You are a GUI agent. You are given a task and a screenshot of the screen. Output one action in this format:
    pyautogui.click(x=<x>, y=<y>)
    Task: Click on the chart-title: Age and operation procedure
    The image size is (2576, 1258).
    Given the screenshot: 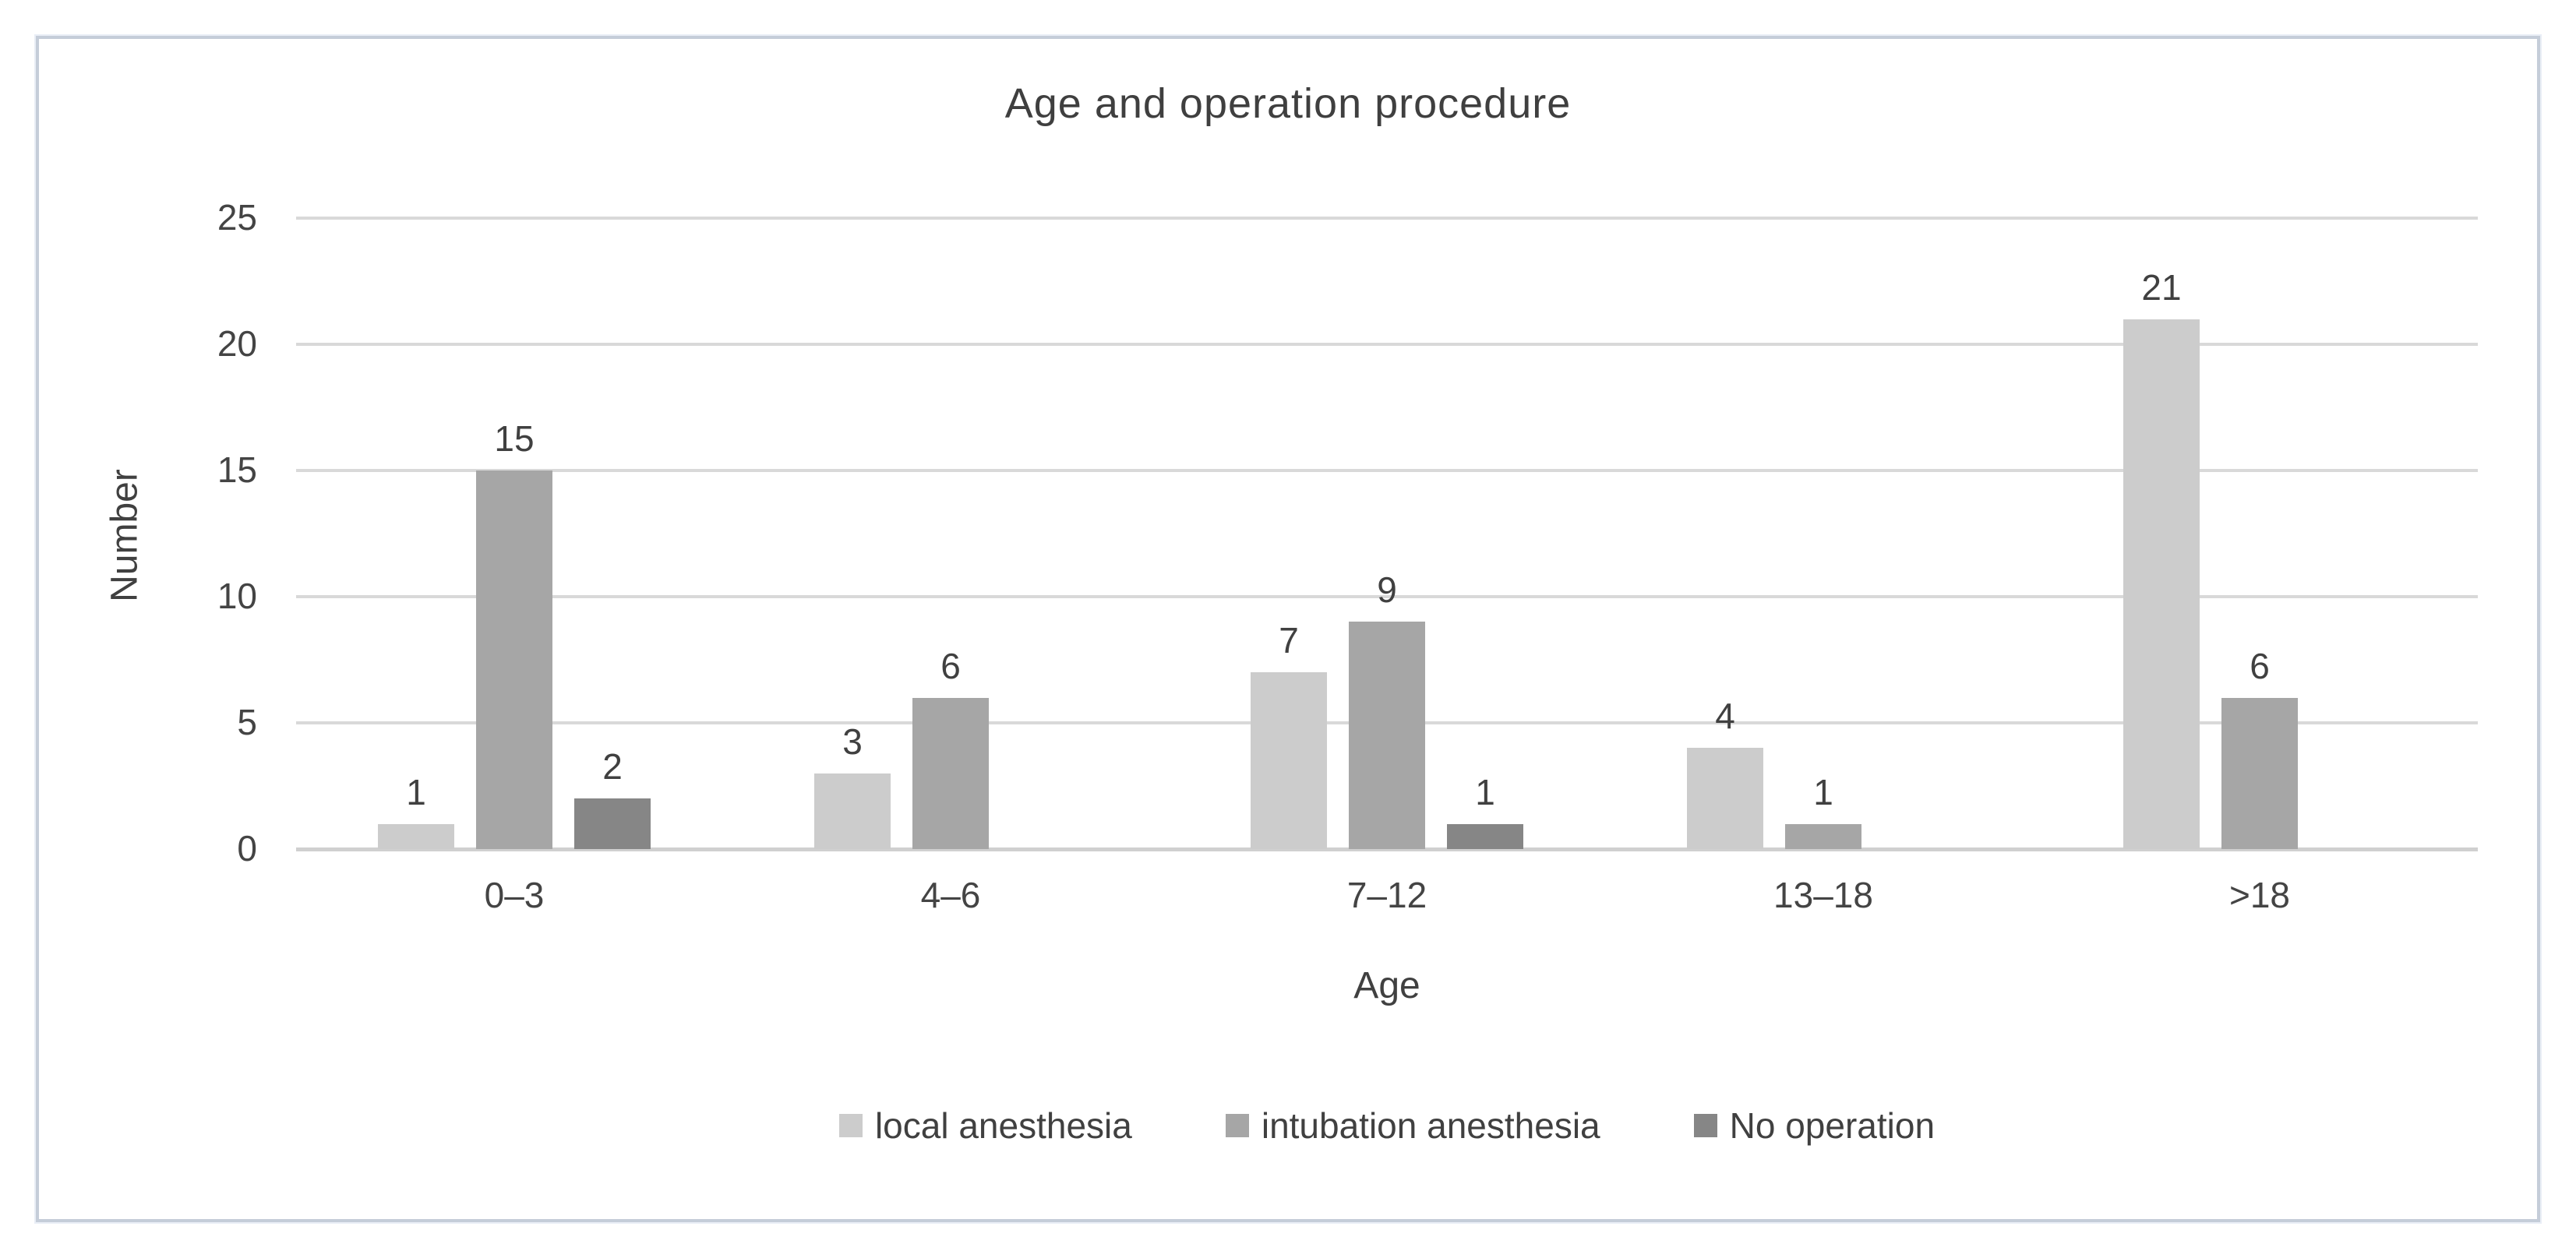 What is the action you would take?
    pyautogui.click(x=1288, y=103)
    